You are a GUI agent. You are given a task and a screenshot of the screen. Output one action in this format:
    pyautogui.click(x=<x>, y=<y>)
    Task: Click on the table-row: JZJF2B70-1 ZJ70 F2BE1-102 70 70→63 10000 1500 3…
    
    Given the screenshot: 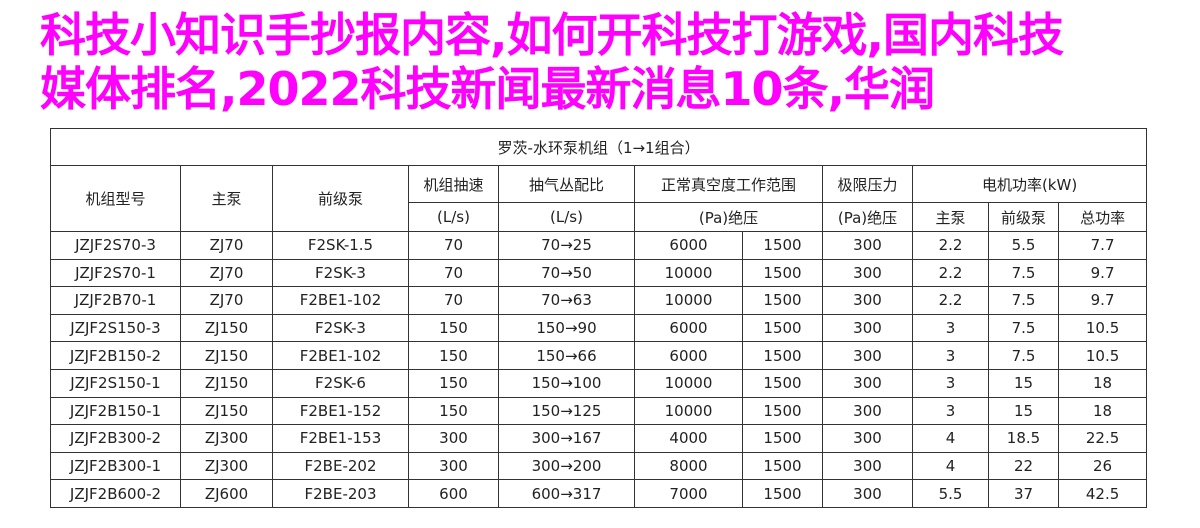 What is the action you would take?
    pyautogui.click(x=599, y=300)
    